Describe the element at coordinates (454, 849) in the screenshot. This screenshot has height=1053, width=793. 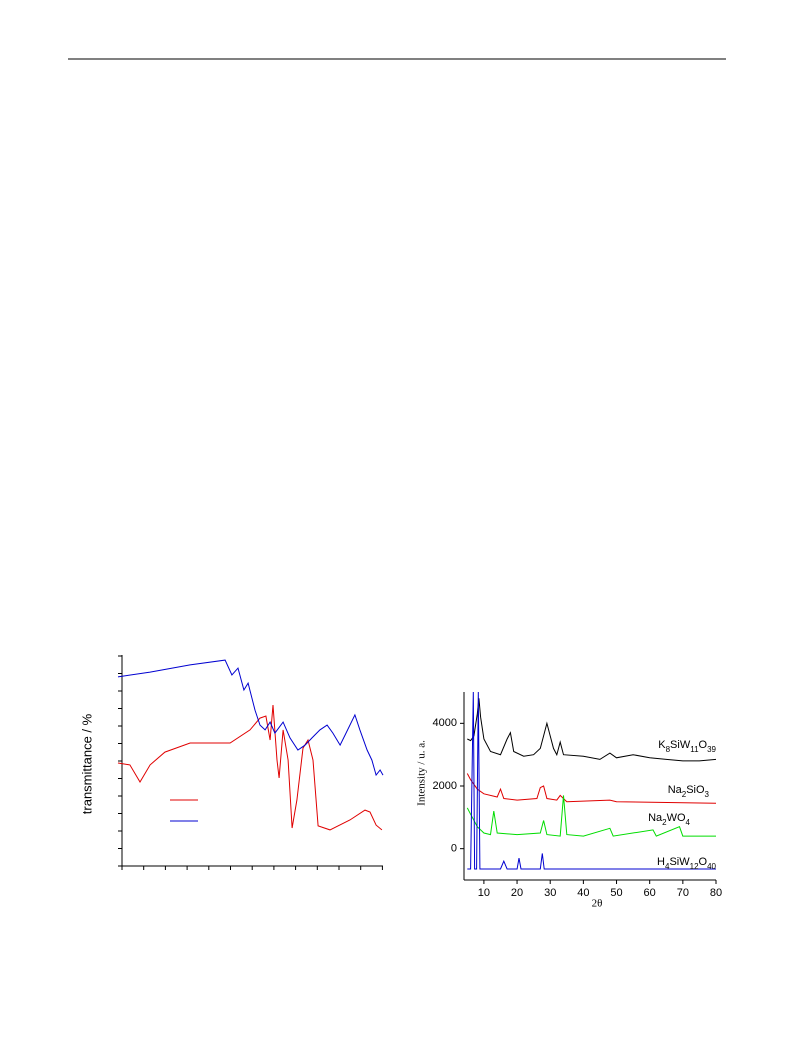
I see `y-tick-label: 0` at that location.